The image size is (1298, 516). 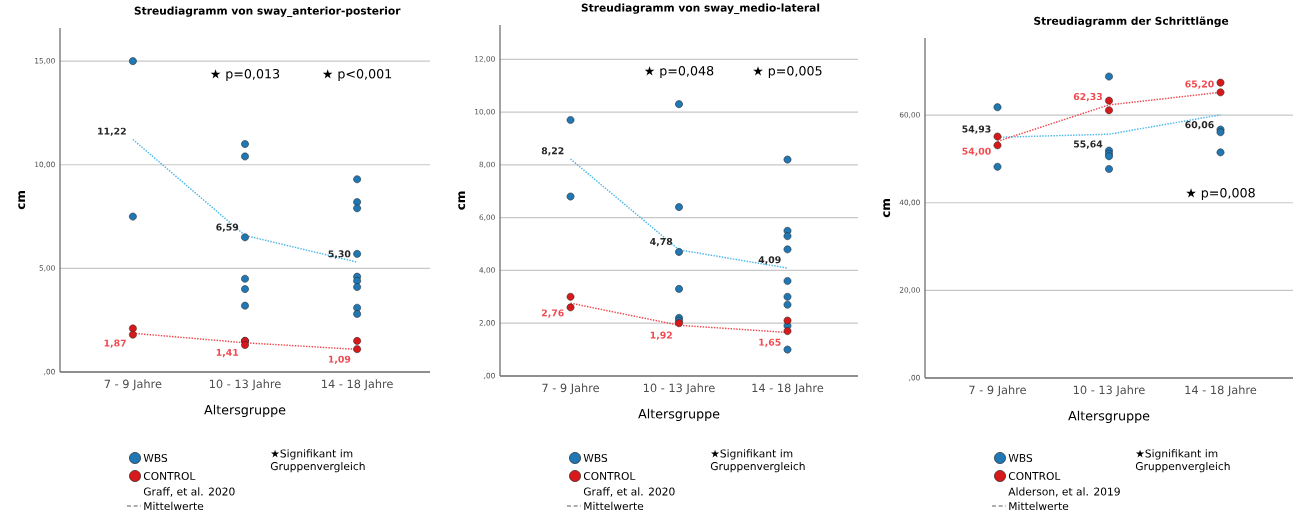 I want to click on data-label: 8,22, so click(x=552, y=151).